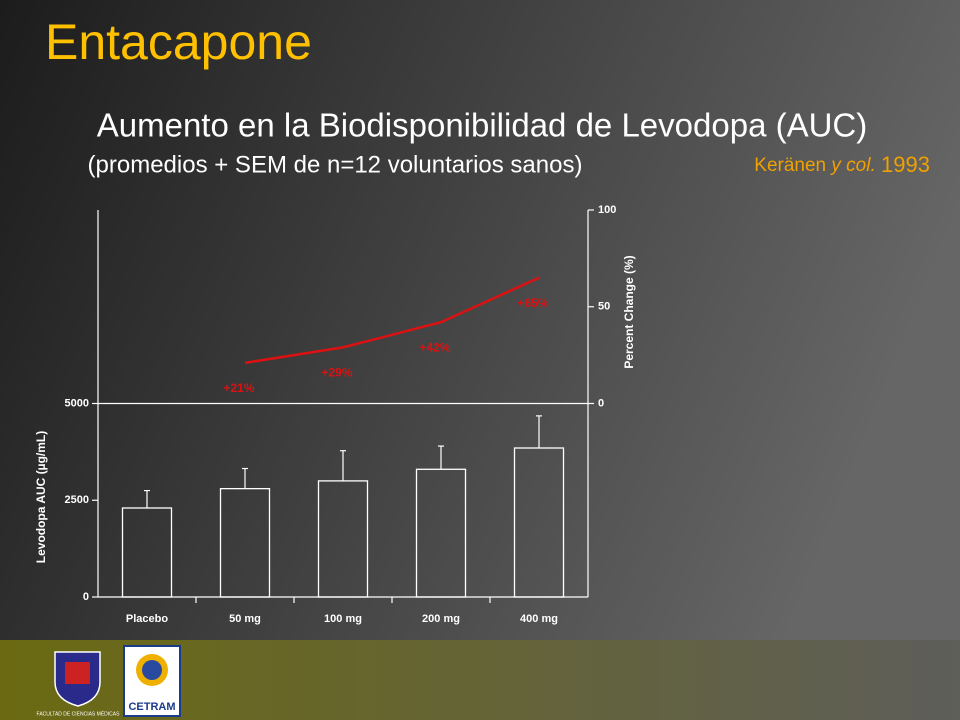  Describe the element at coordinates (336, 373) in the screenshot. I see `data-label: +29%` at that location.